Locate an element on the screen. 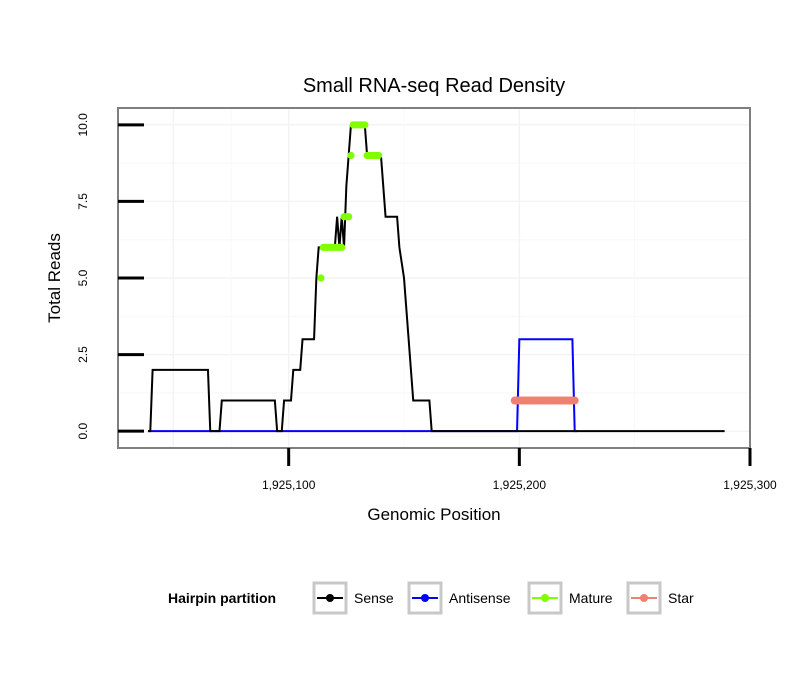 The width and height of the screenshot is (810, 690). x-tick-label: 1,925,100 is located at coordinates (289, 485).